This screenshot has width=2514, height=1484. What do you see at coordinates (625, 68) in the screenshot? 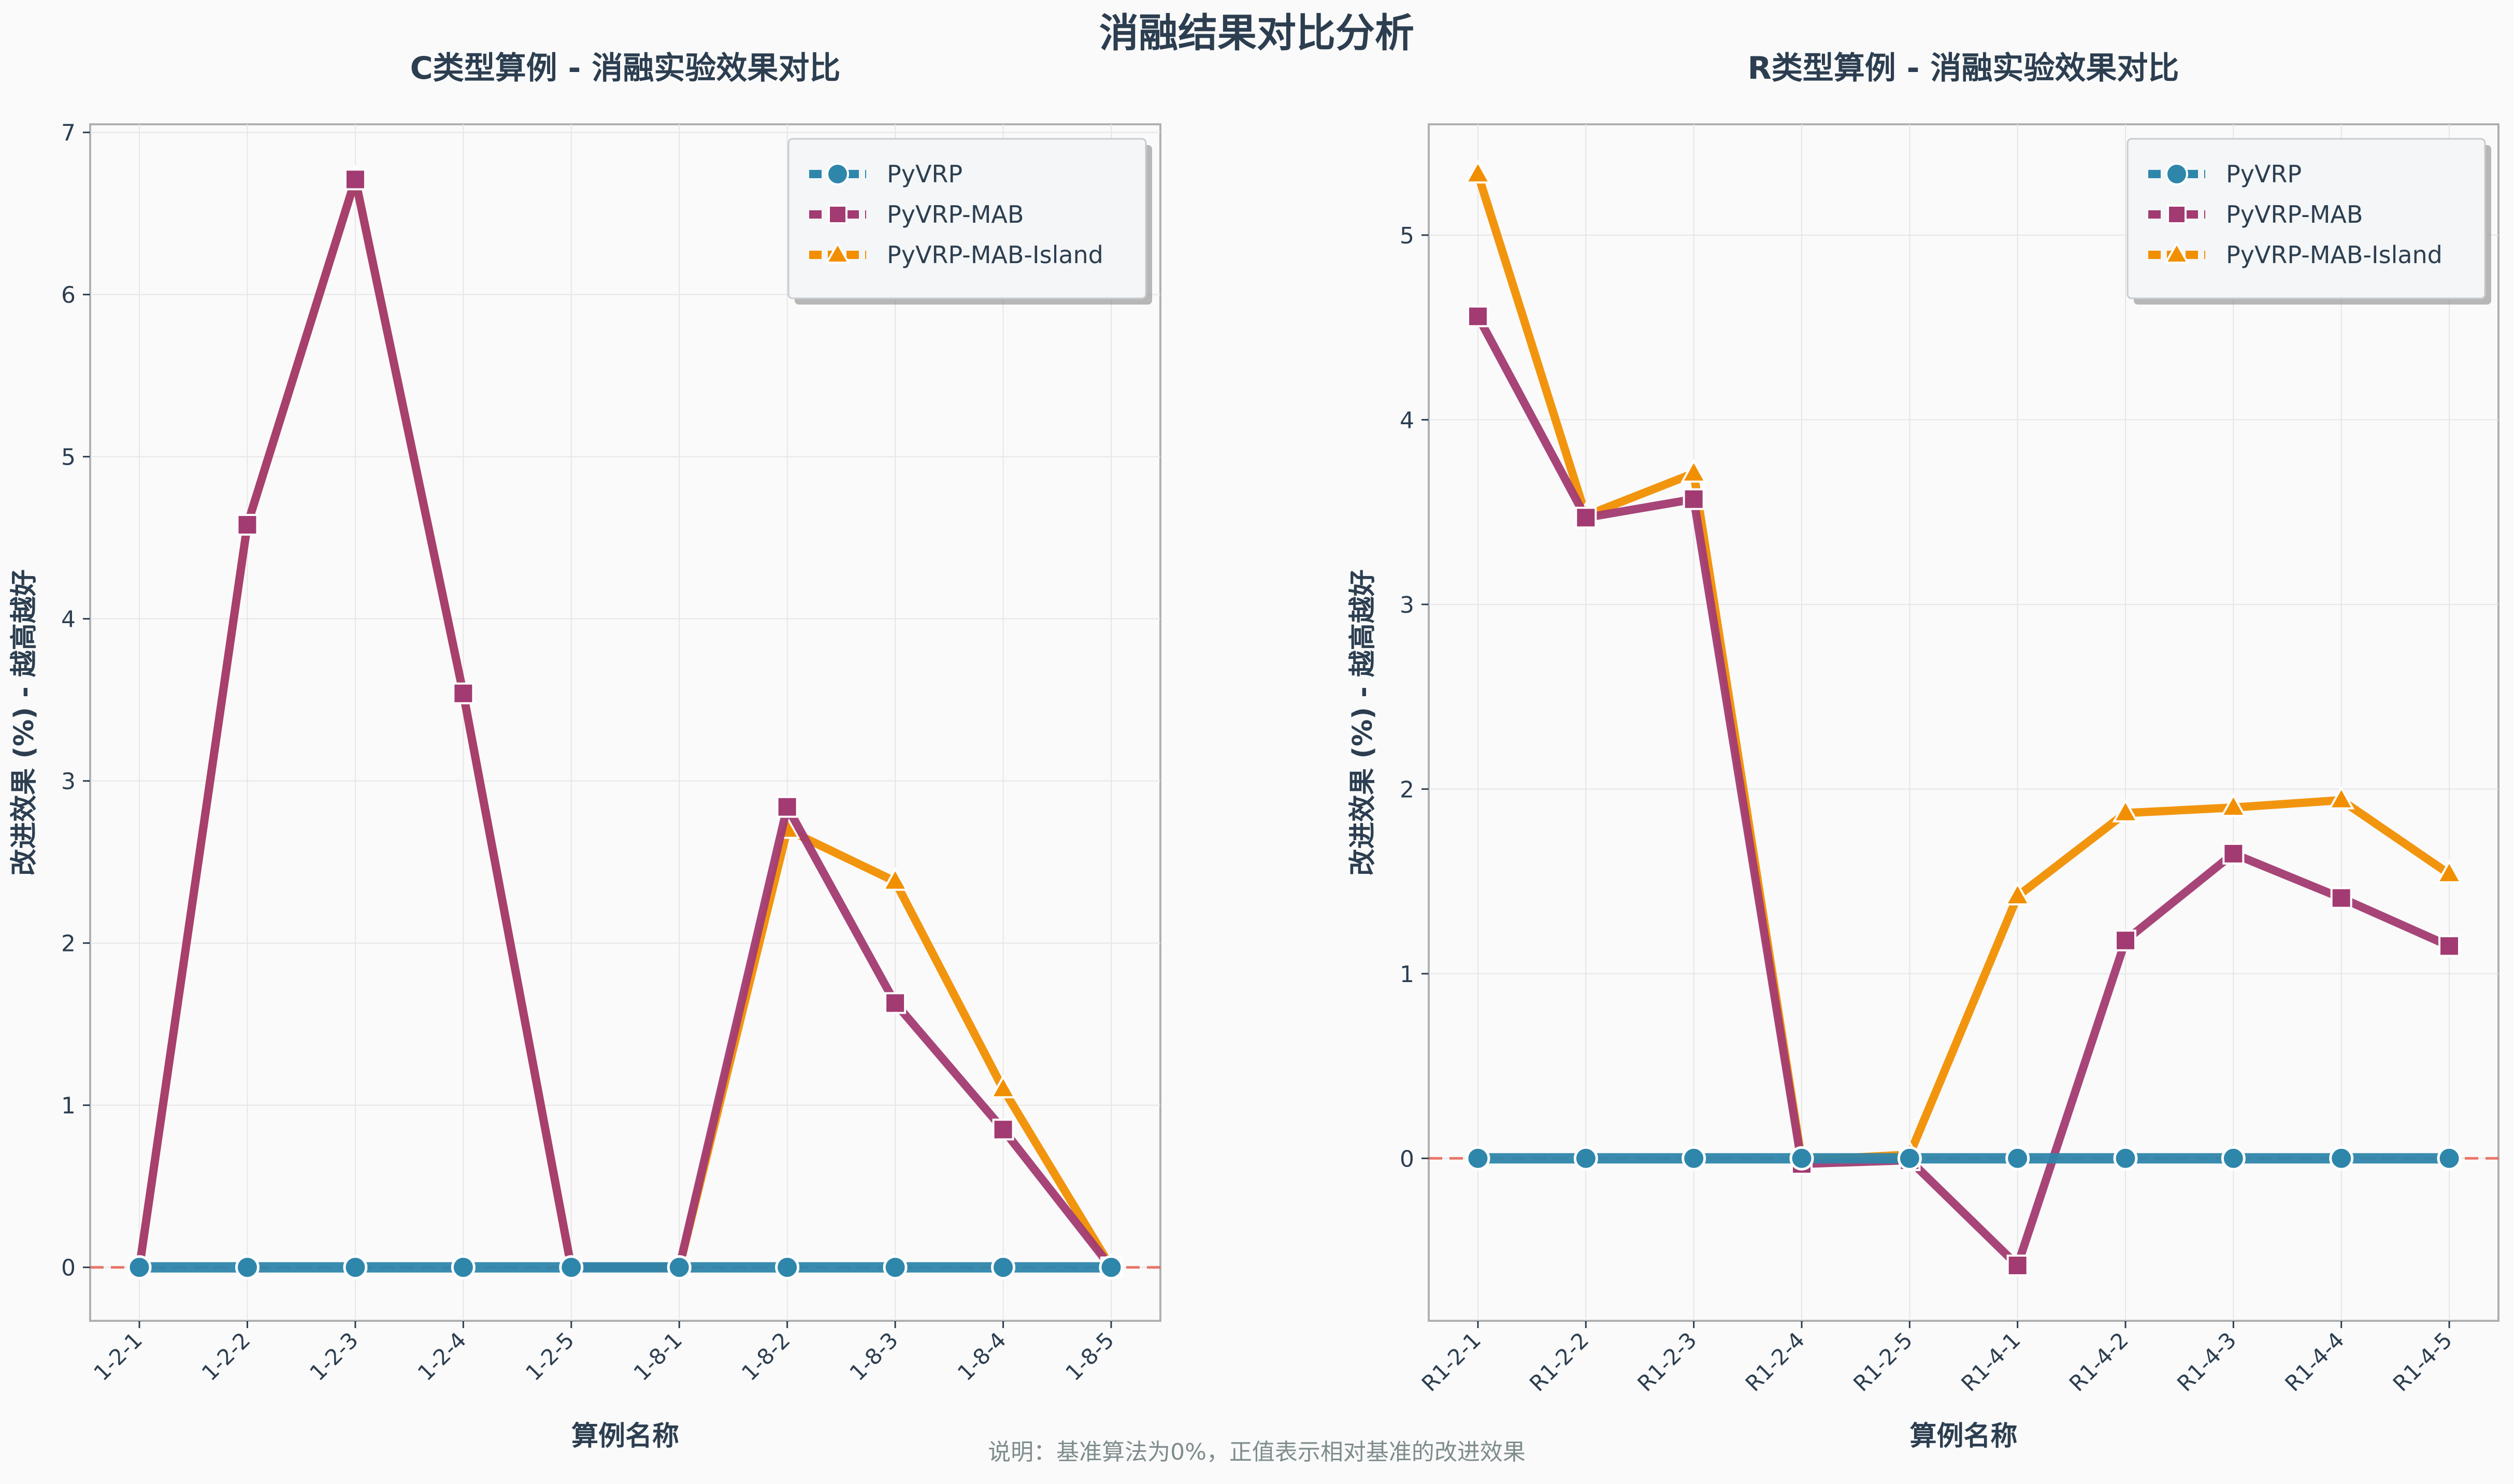
I see `panel-title: C类型算例 - 消融实验效果对比` at bounding box center [625, 68].